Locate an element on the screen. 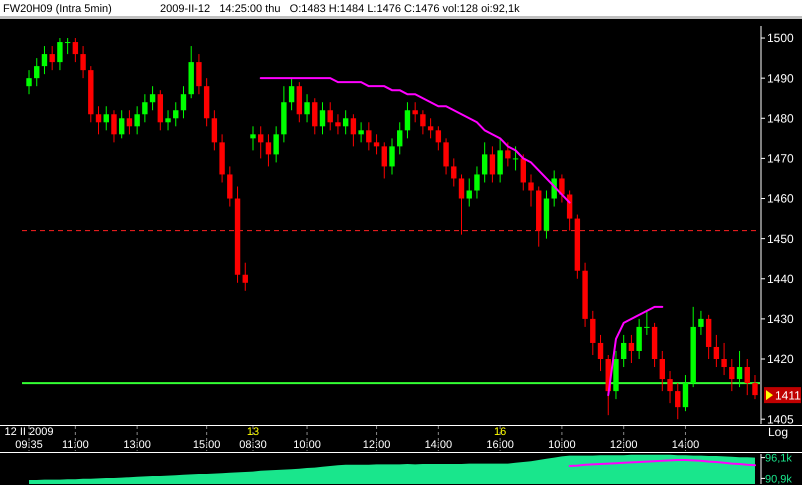 This screenshot has width=802, height=485. x-tick-label: 11:00 is located at coordinates (75, 445).